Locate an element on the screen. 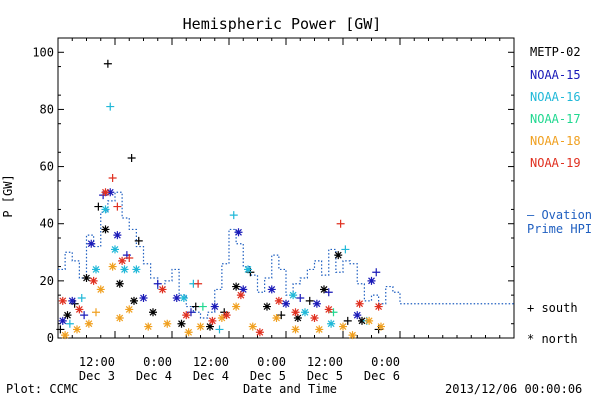  footer-right: 2013/12/06 00:00:06 is located at coordinates (513, 389).